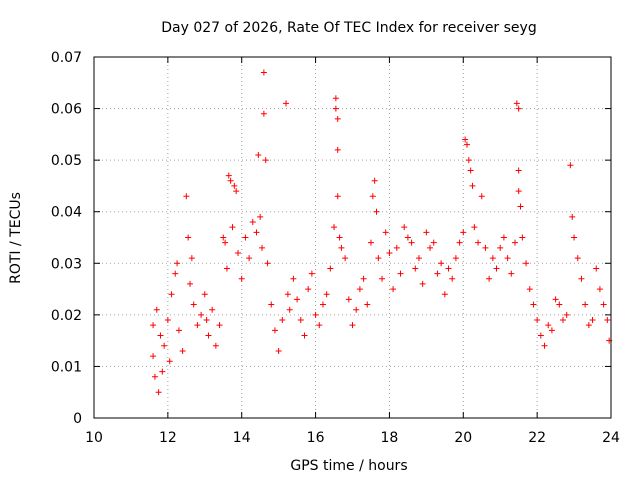 This screenshot has width=640, height=480. I want to click on y-tick-labels: 0 0.01 0.02 0.03 0.04 0.05 0.06 0.07, so click(66, 238).